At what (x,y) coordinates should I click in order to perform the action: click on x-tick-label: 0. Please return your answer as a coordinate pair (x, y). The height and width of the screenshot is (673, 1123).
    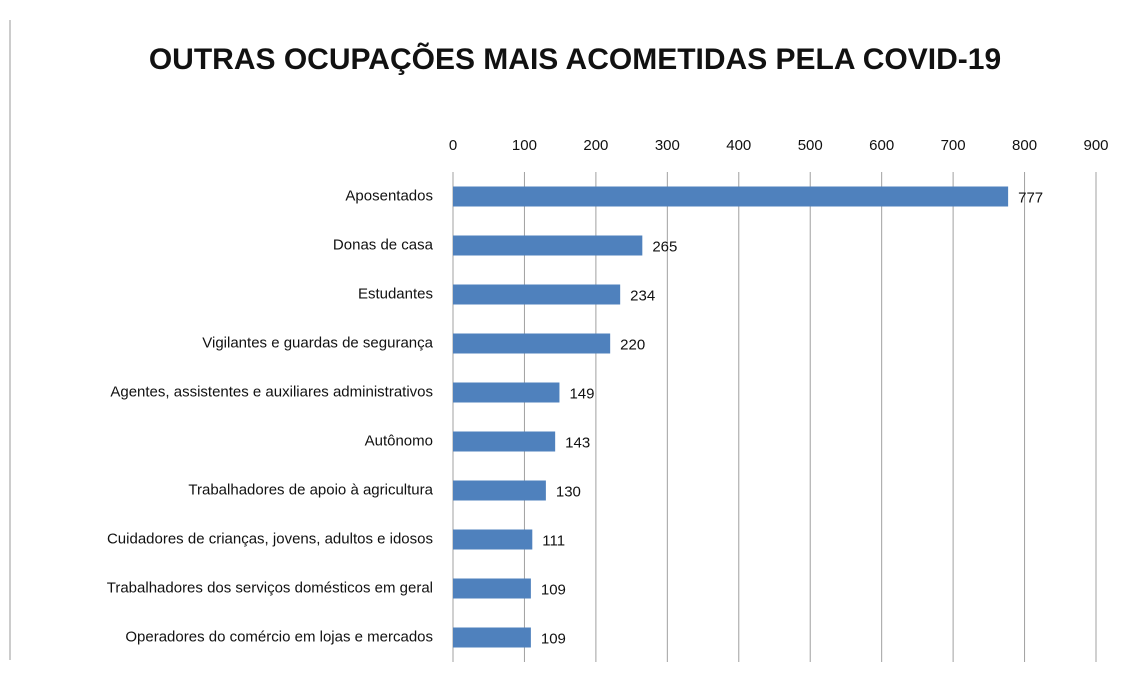
    Looking at the image, I should click on (453, 145).